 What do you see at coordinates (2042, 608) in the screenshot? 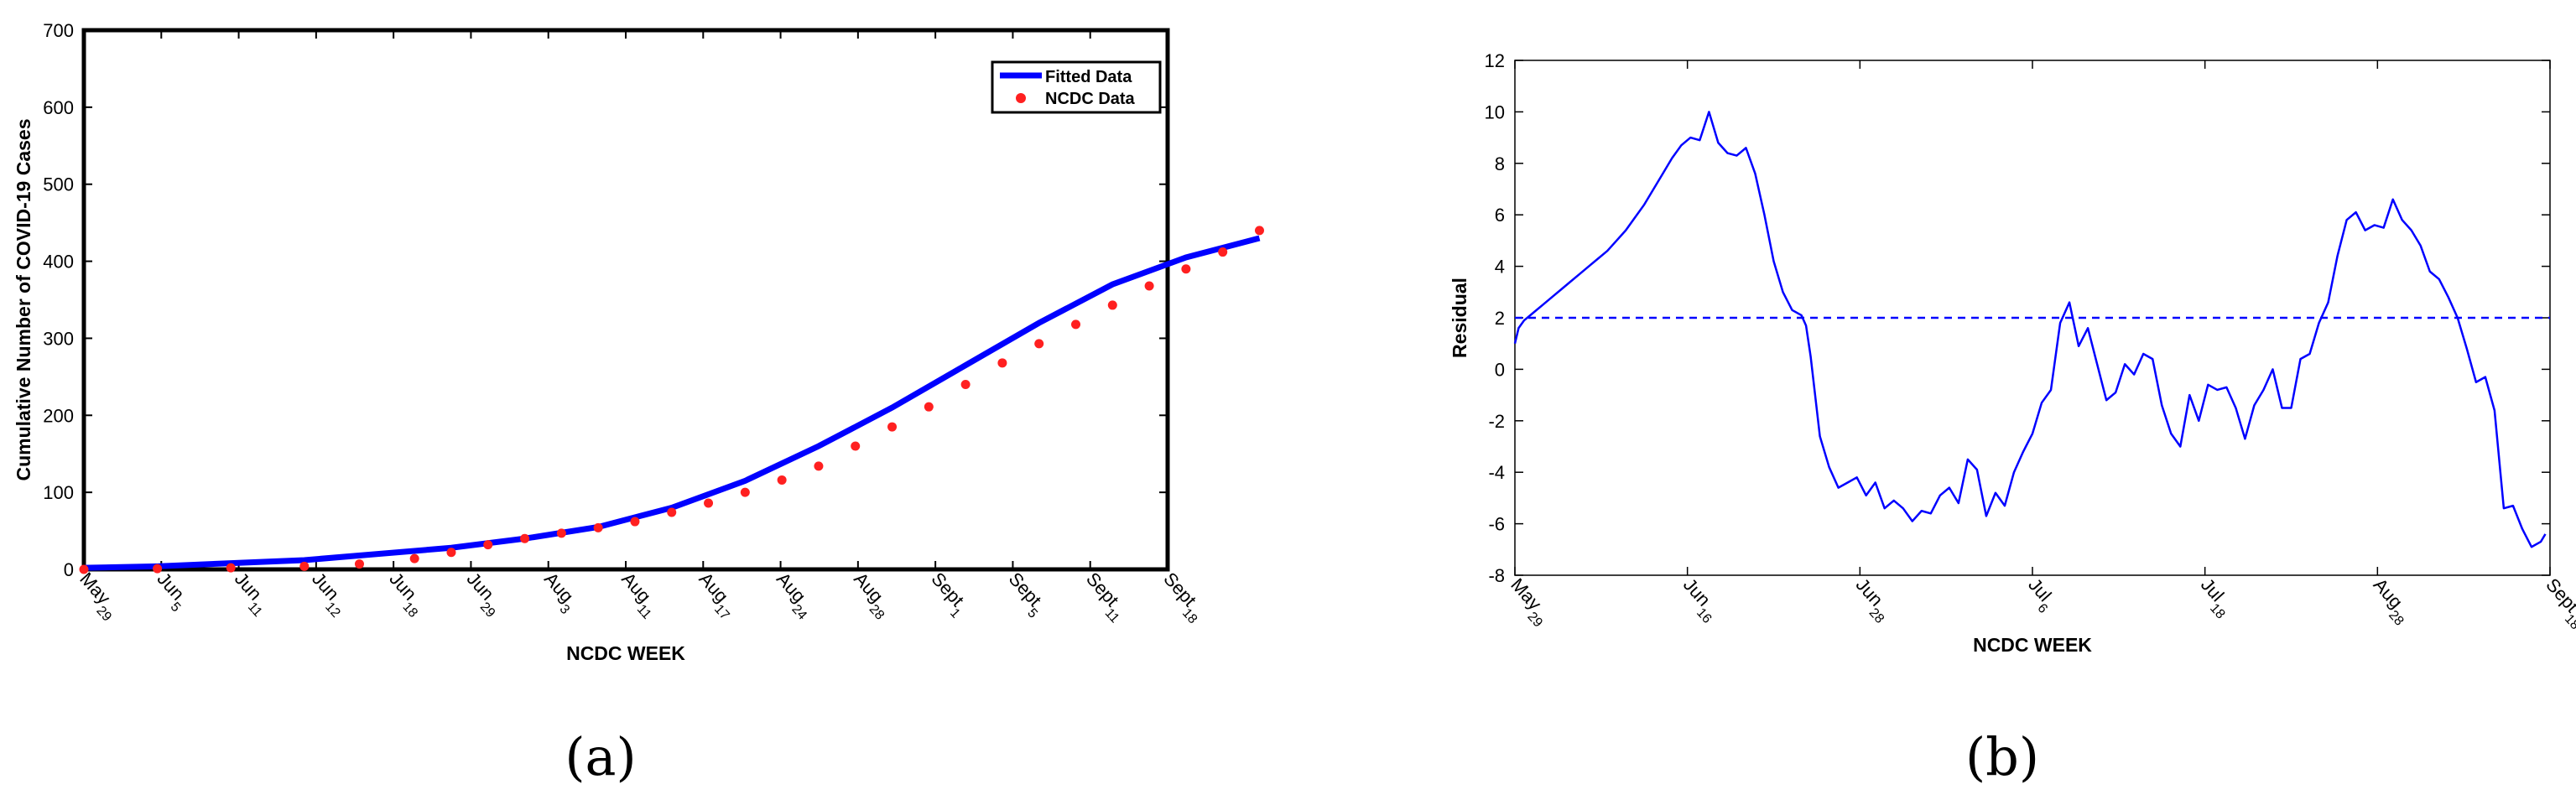
I see `x-tick-day: 6` at bounding box center [2042, 608].